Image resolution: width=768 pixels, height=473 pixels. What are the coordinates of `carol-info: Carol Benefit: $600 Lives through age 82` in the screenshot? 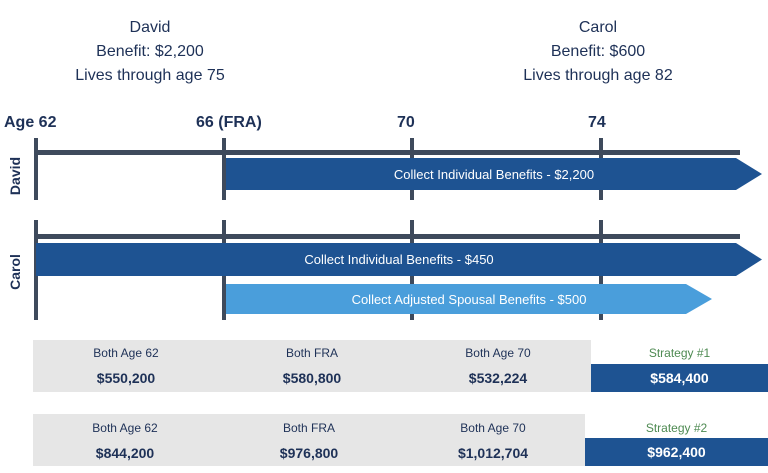 It's located at (598, 52).